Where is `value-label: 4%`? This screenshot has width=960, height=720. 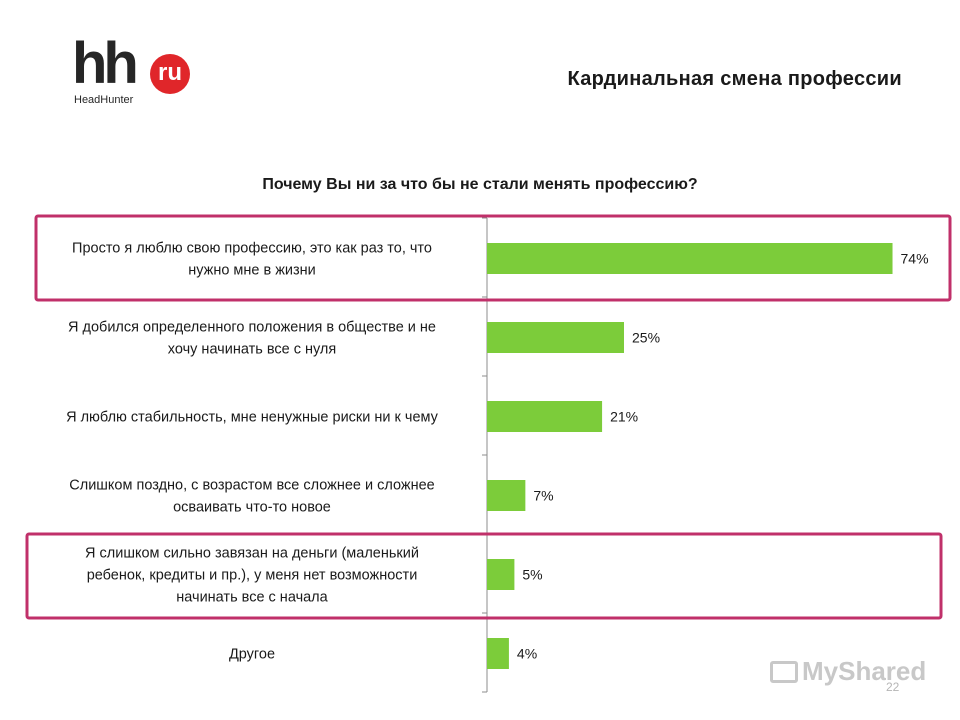 value-label: 4% is located at coordinates (527, 654).